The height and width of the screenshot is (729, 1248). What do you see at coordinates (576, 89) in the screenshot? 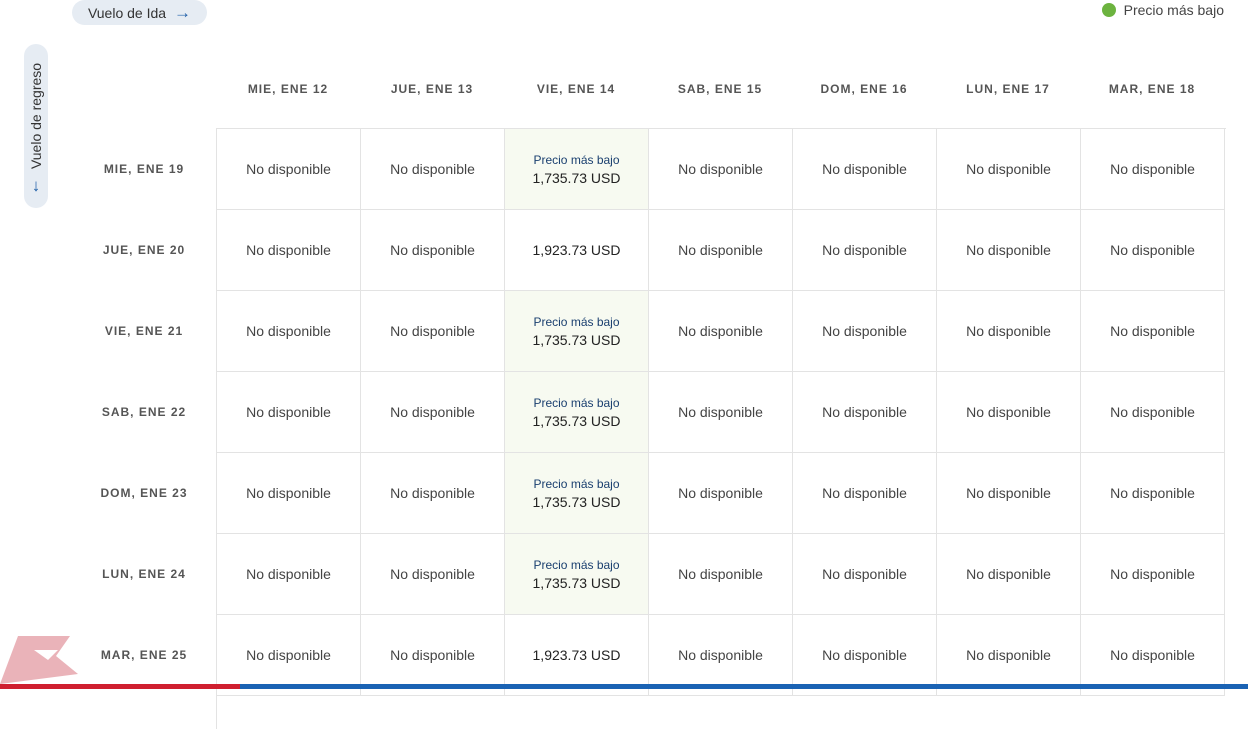
I see `column-header: VIE, ENE 14` at bounding box center [576, 89].